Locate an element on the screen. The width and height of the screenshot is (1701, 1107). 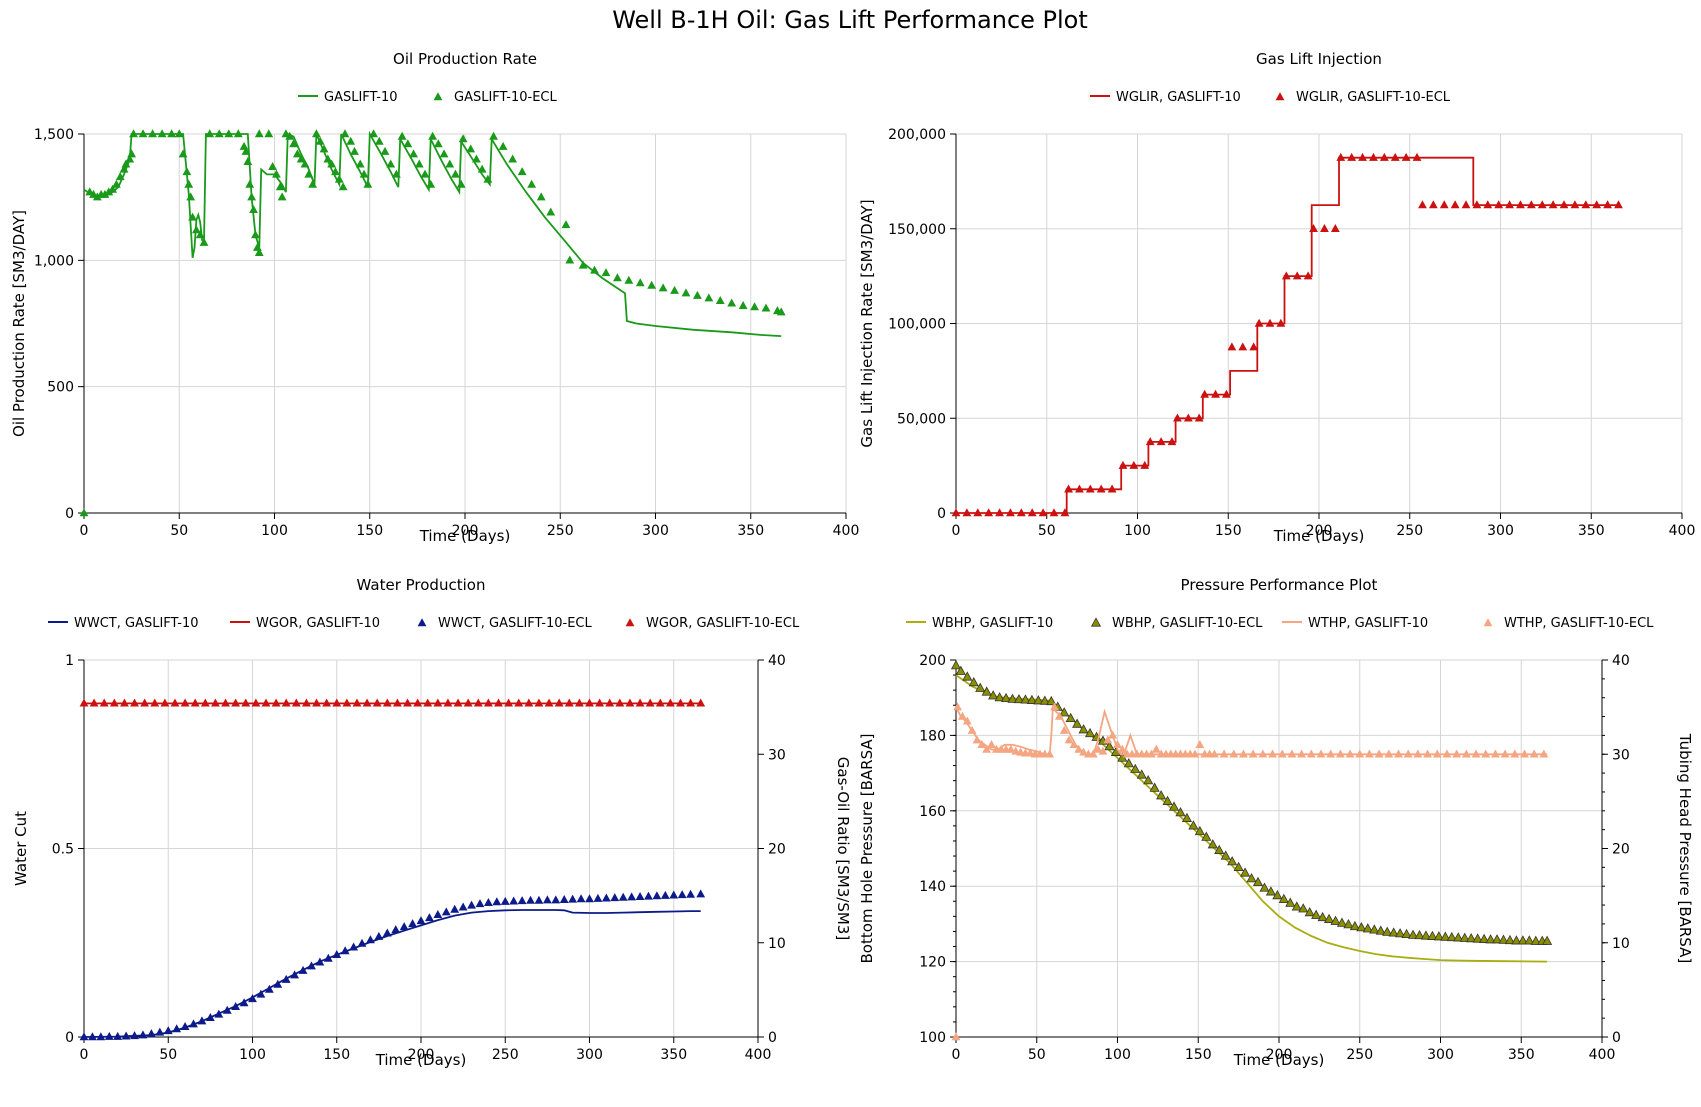
x-tick-label: 400 is located at coordinates (758, 1055).